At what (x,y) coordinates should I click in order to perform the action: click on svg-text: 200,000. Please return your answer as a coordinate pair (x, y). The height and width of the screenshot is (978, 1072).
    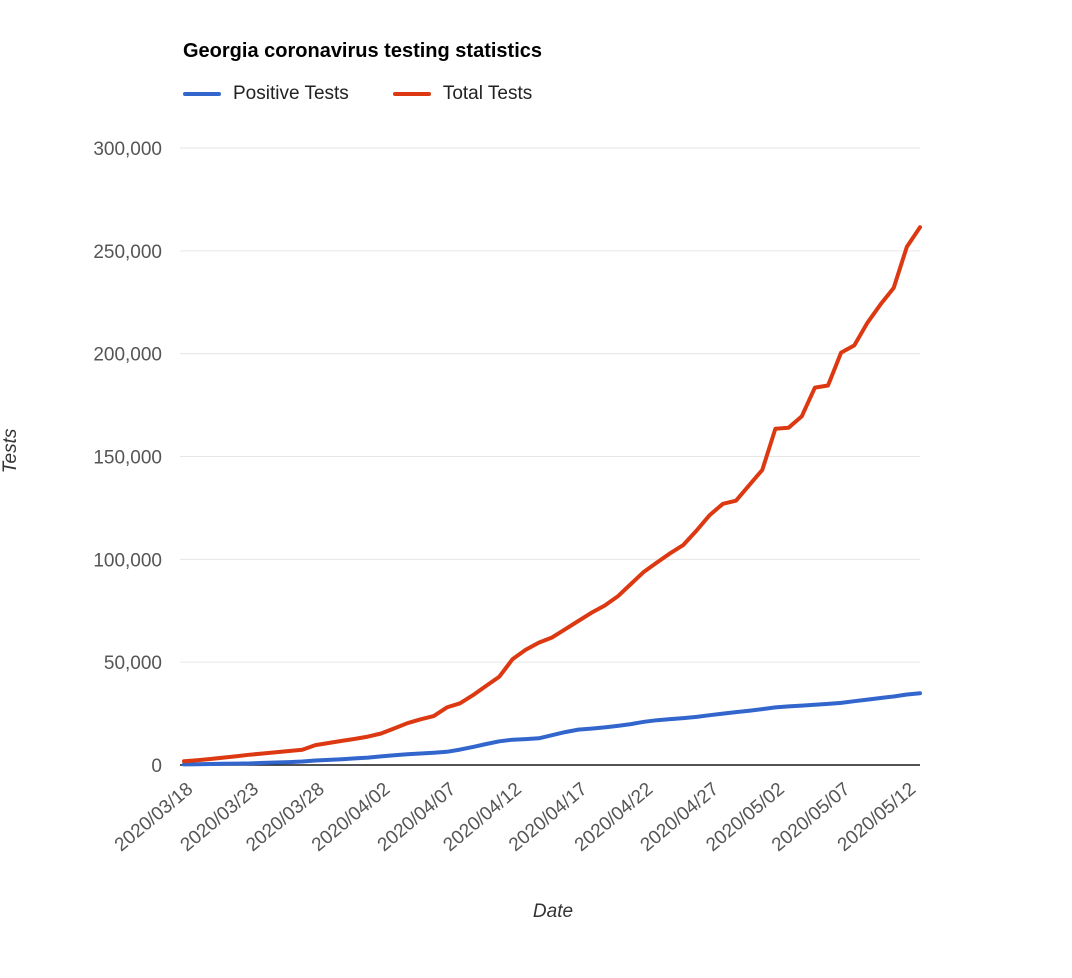
    Looking at the image, I should click on (127, 355).